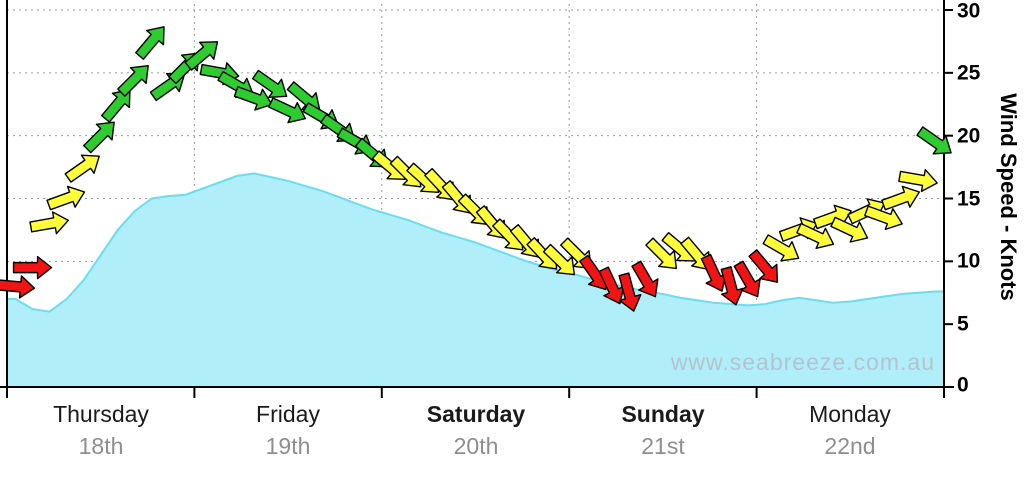 This screenshot has height=480, width=1027. I want to click on day-label-sunday: Sunday, so click(663, 414).